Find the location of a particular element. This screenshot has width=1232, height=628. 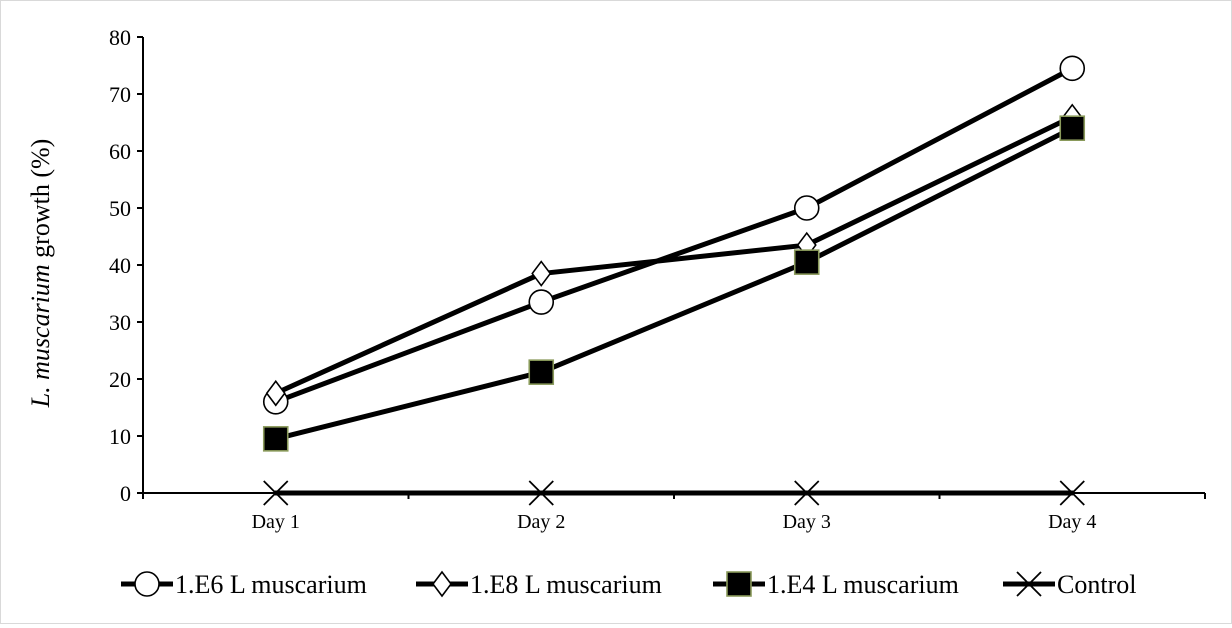

x-tick-label-2: Day 2 is located at coordinates (541, 522).